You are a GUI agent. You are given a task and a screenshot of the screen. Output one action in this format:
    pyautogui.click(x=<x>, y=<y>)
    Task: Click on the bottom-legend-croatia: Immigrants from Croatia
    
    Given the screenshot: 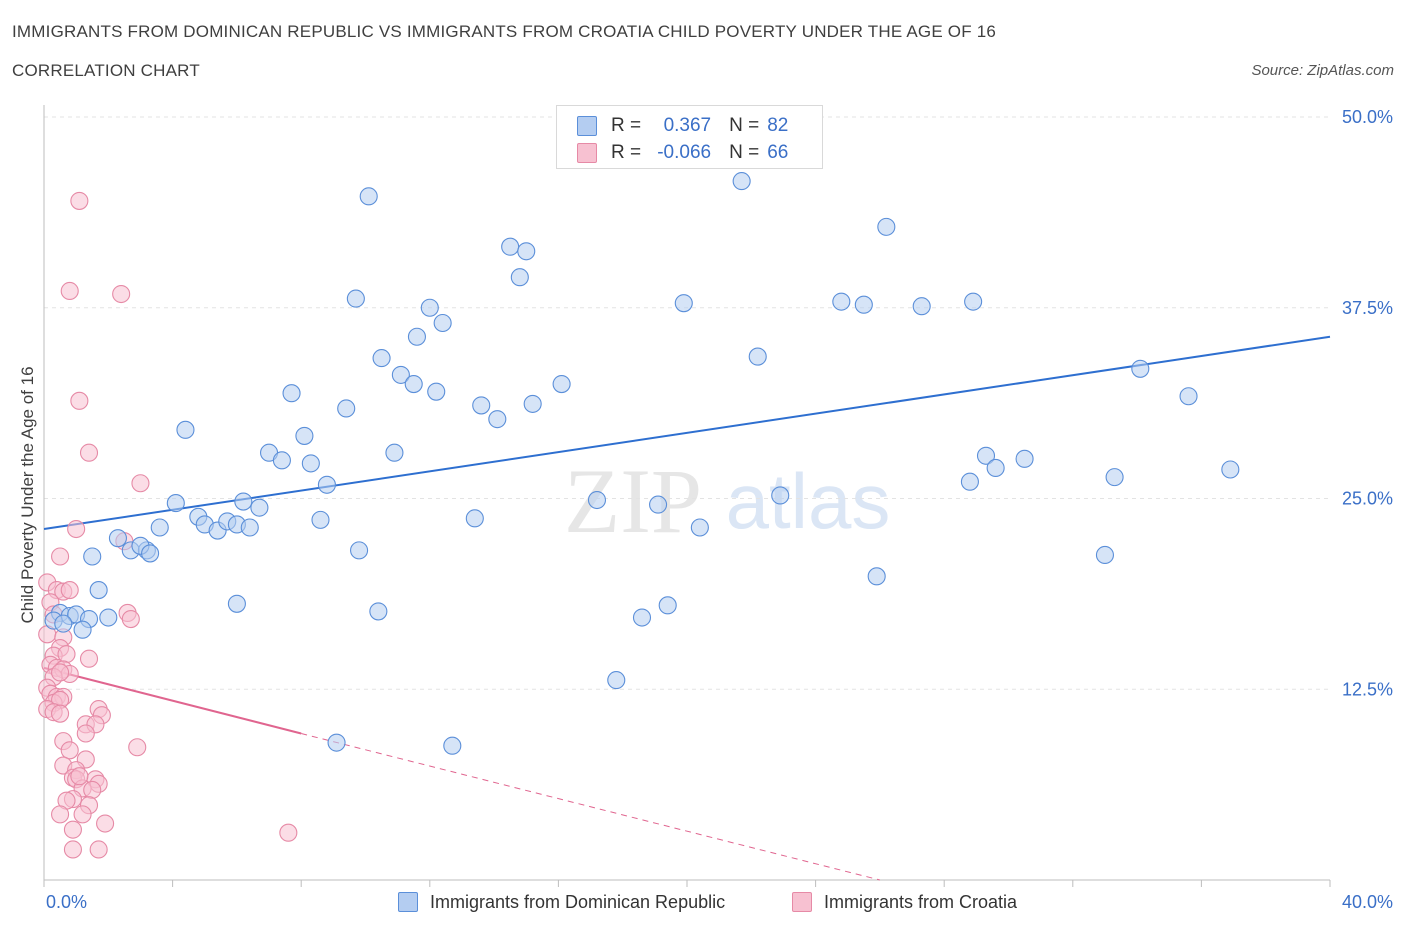 What is the action you would take?
    pyautogui.click(x=904, y=902)
    